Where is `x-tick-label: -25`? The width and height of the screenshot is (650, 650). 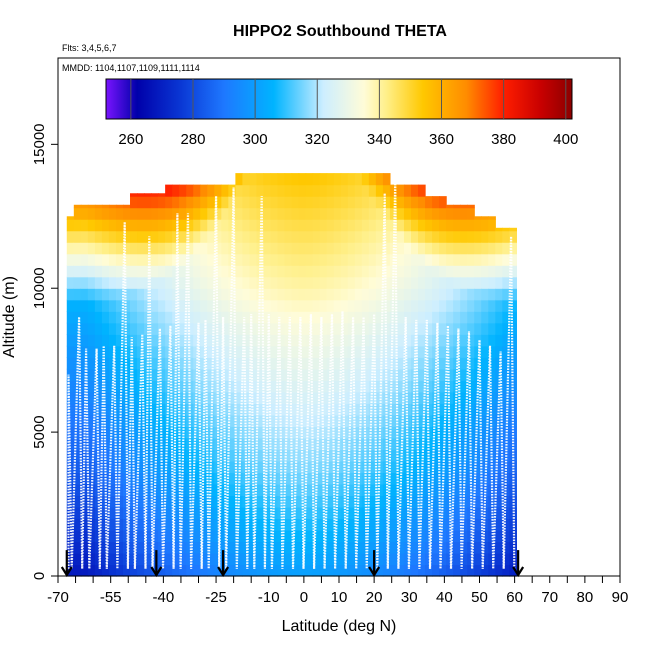 x-tick-label: -25 is located at coordinates (216, 597).